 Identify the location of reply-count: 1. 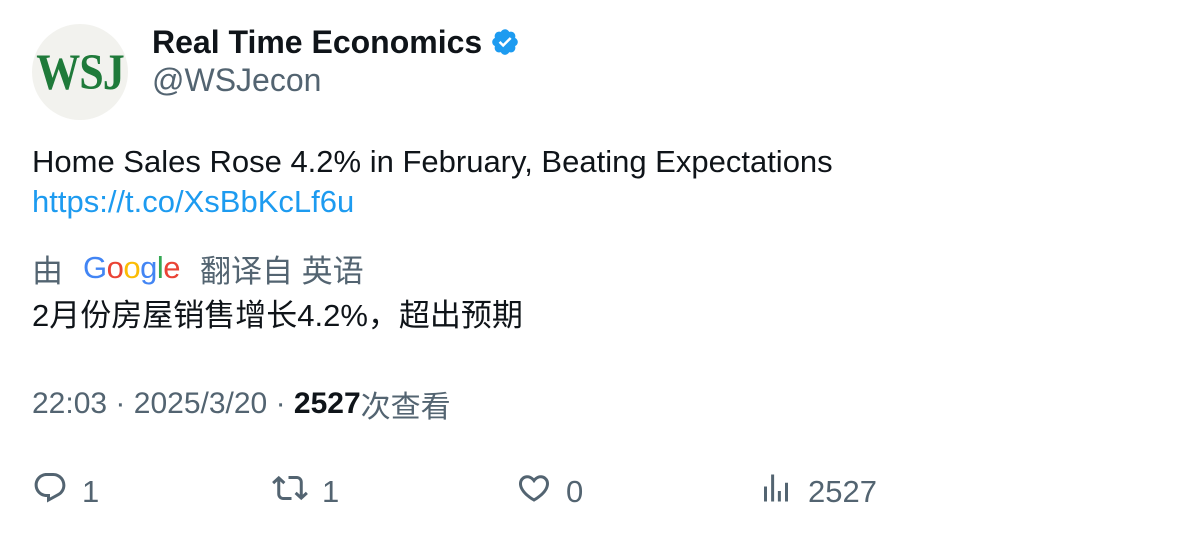
(91, 491).